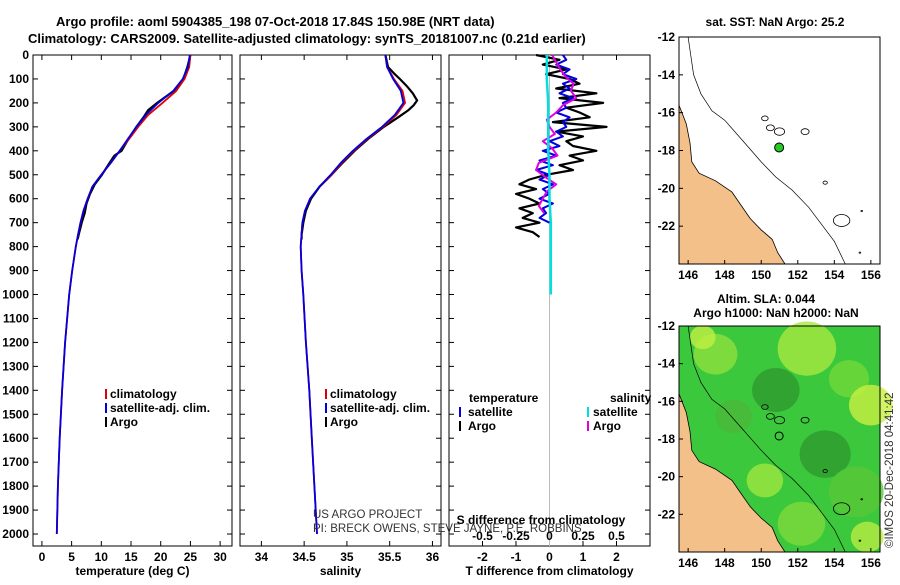 The width and height of the screenshot is (900, 585). What do you see at coordinates (367, 515) in the screenshot?
I see `credit-line1: US ARGO PROJECT` at bounding box center [367, 515].